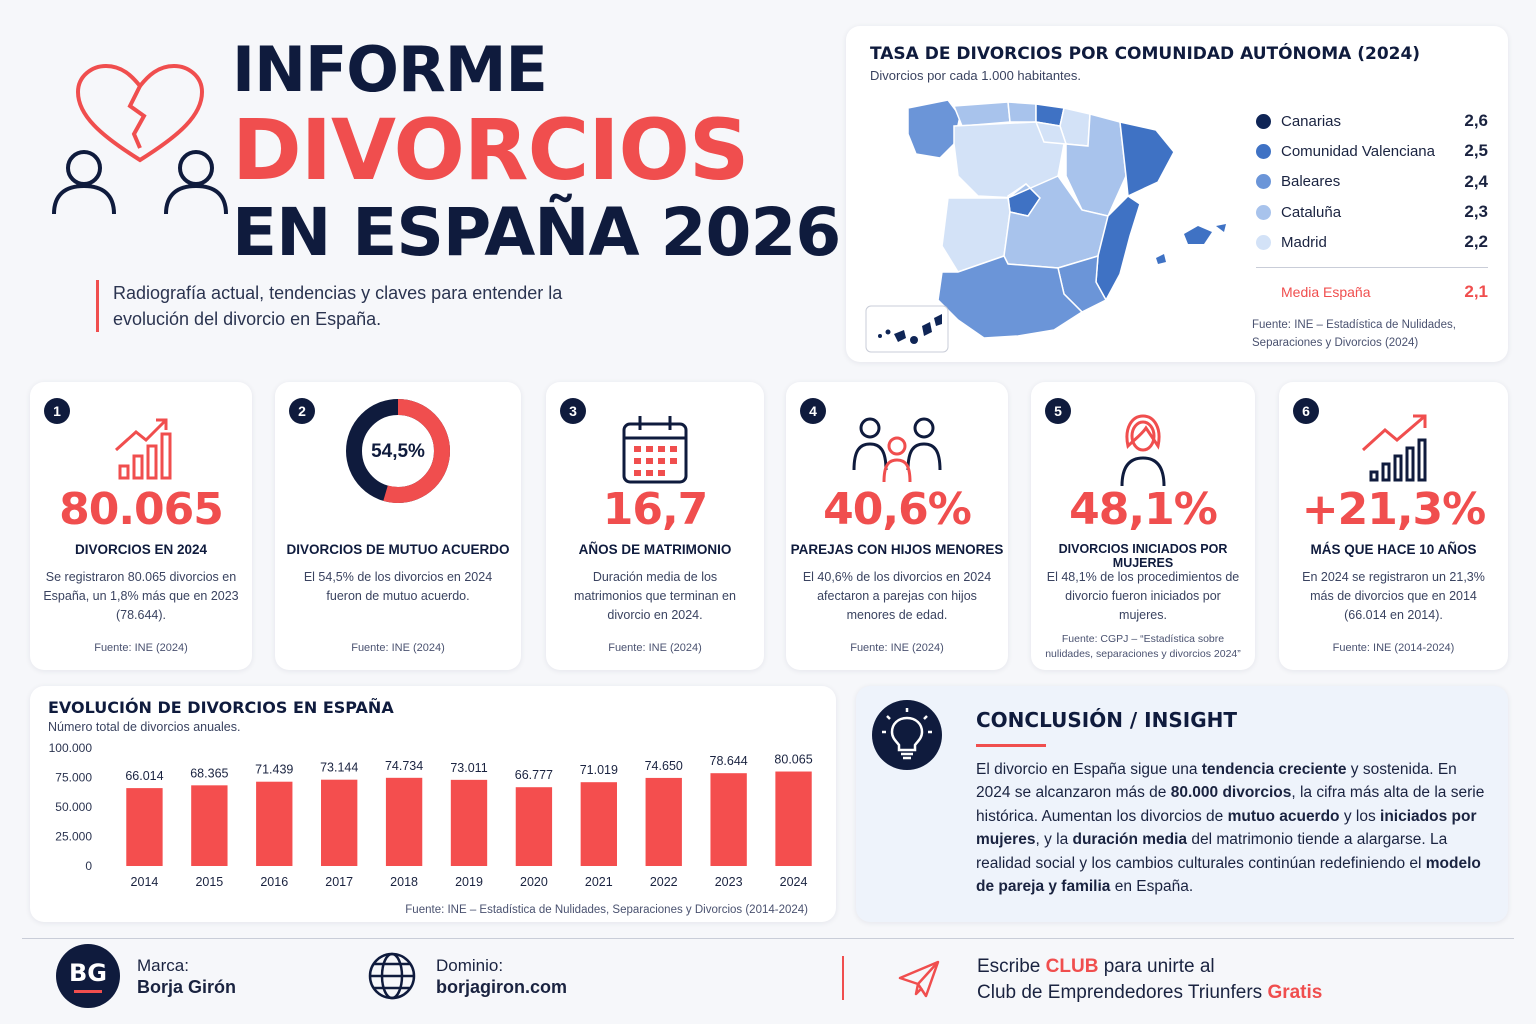  What do you see at coordinates (57, 411) in the screenshot?
I see `stat-number-badge: 1` at bounding box center [57, 411].